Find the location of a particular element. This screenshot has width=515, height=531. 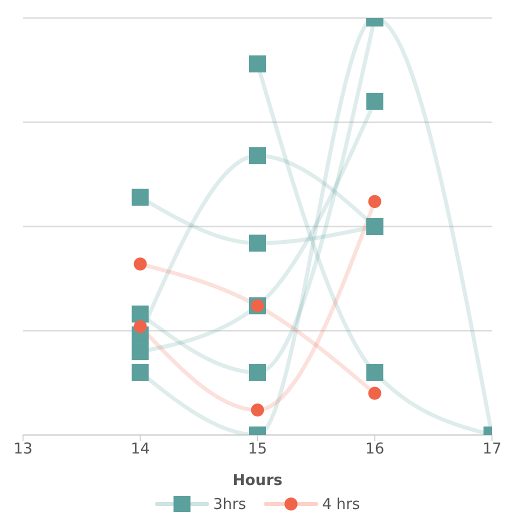

x-tick-label: 13 is located at coordinates (23, 449).